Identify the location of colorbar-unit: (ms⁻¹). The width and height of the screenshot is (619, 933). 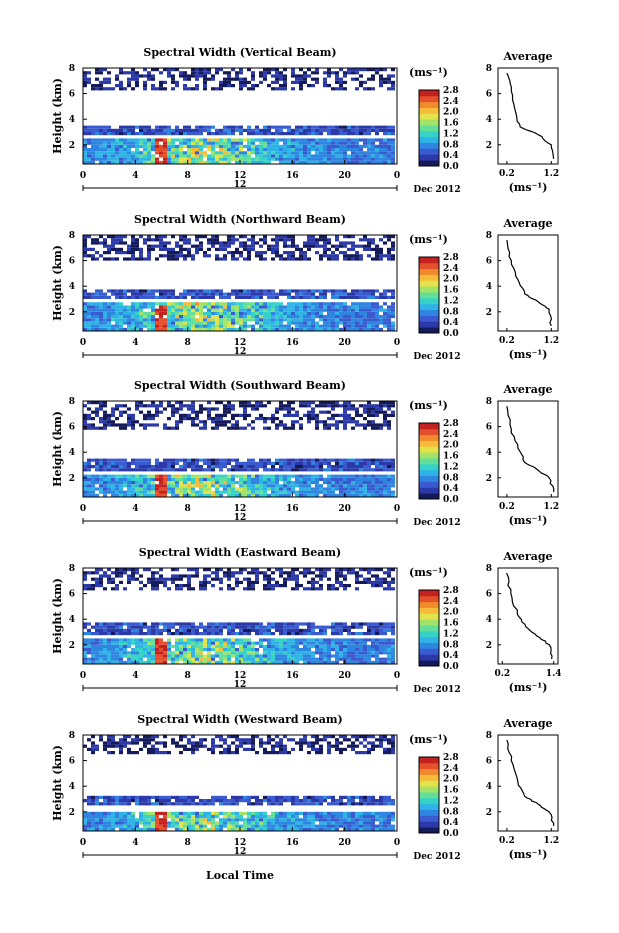
(428, 72).